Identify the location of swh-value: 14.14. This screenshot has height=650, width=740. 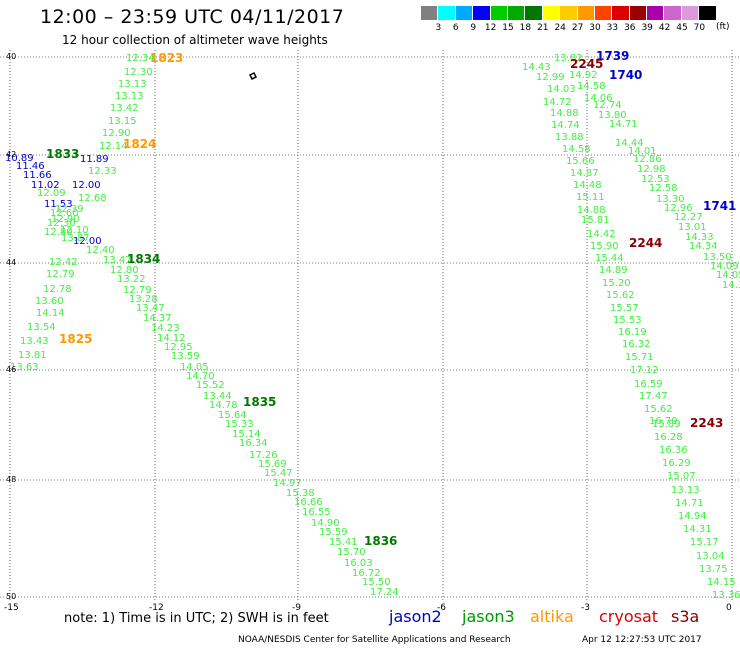
(50, 313).